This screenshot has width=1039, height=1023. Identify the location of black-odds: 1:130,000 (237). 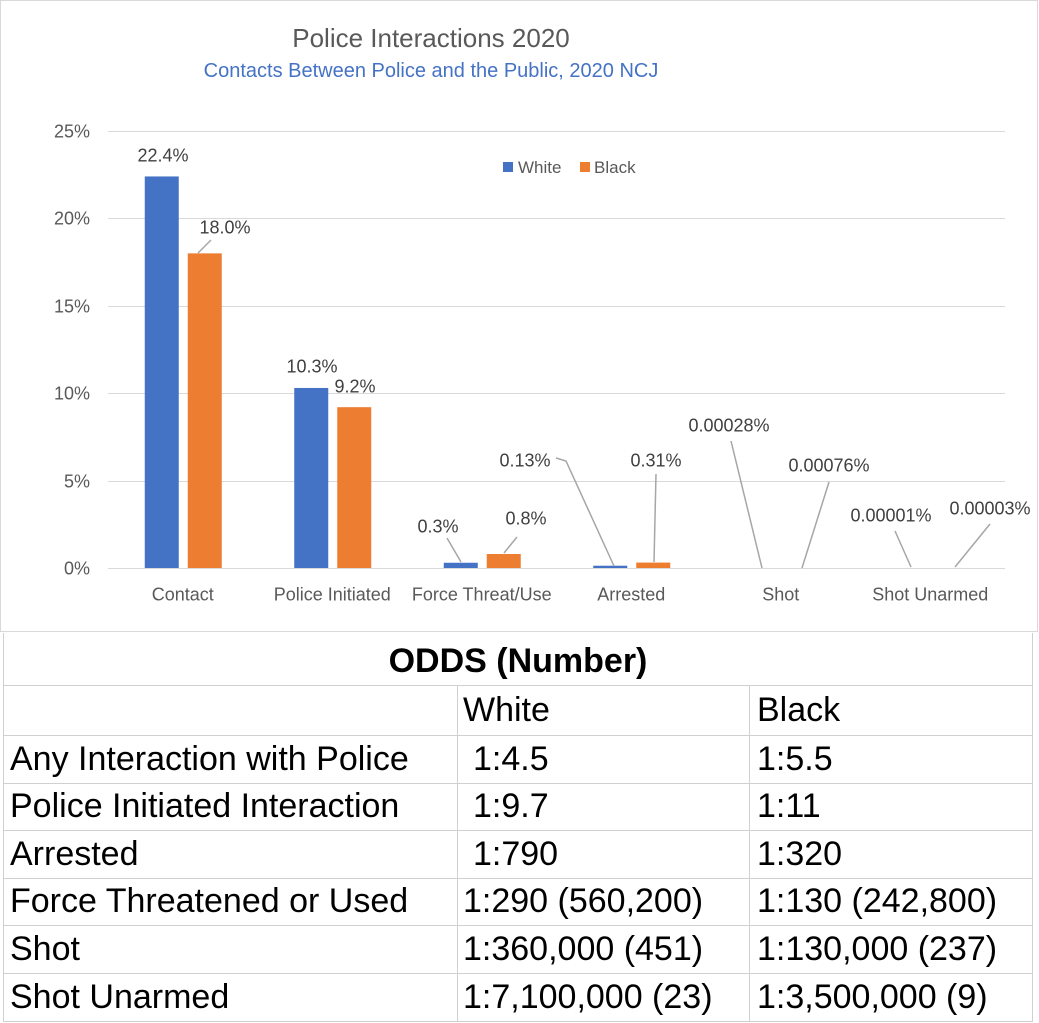
(877, 948).